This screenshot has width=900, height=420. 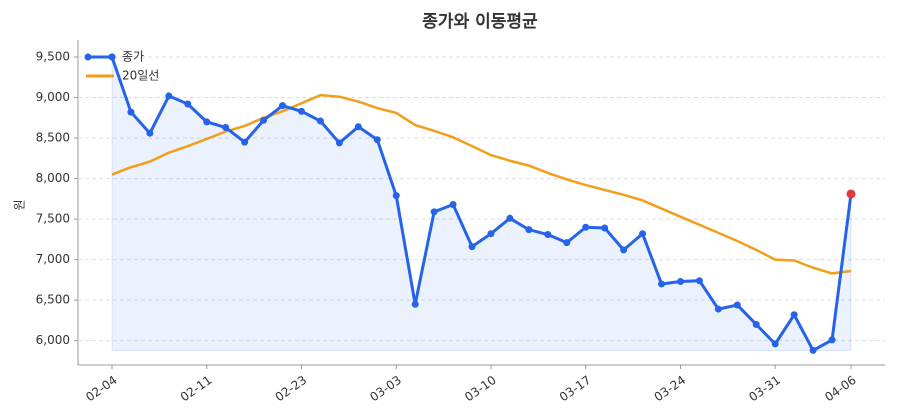 What do you see at coordinates (840, 388) in the screenshot?
I see `x-tick-label: 04-06` at bounding box center [840, 388].